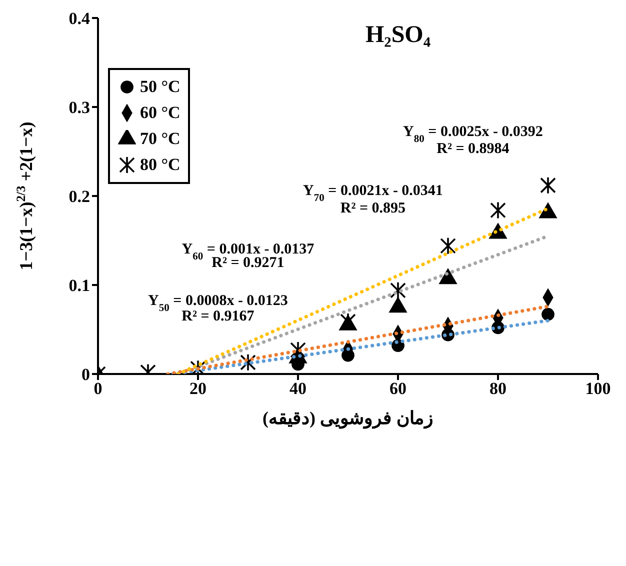 Image resolution: width=626 pixels, height=566 pixels. Describe the element at coordinates (79, 108) in the screenshot. I see `y-tick-label: 0.3` at that location.